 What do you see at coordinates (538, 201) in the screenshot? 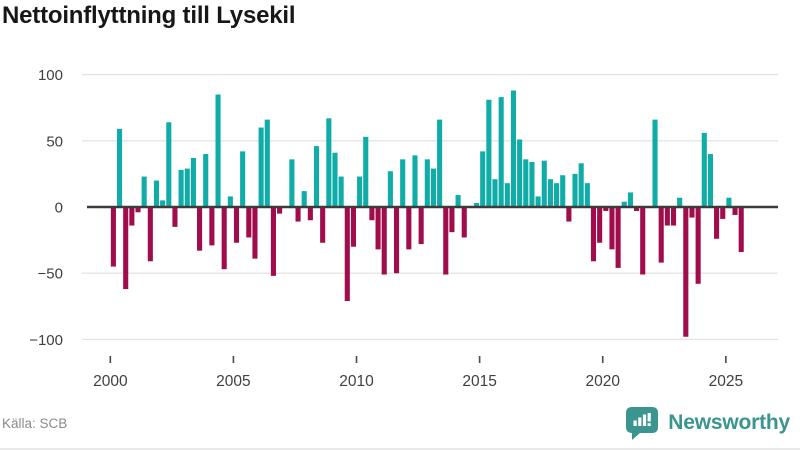
I see `bar-2017q2` at bounding box center [538, 201].